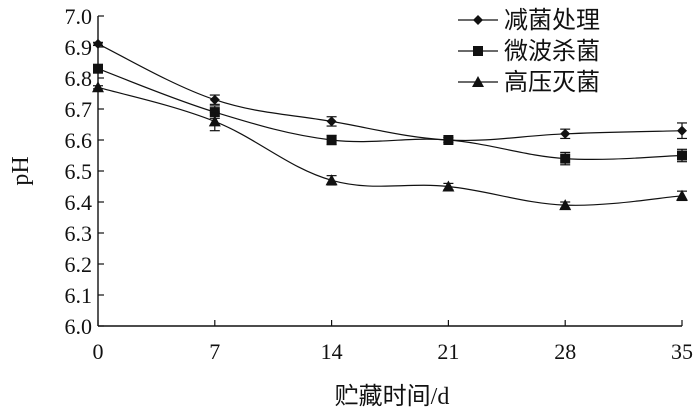  I want to click on y-tick-label: 6.1, so click(79, 295).